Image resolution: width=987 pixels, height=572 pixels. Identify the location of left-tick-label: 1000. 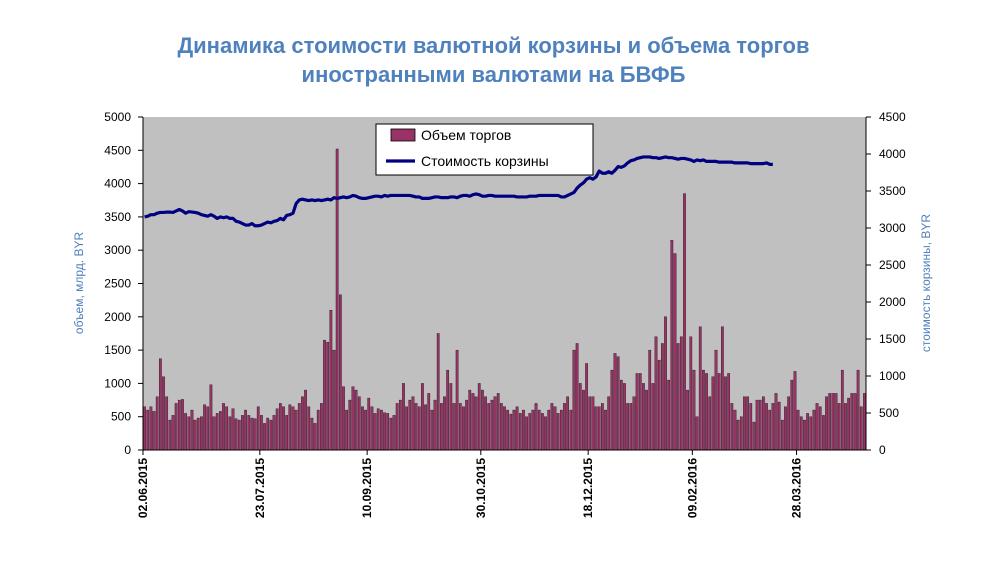
(117, 383).